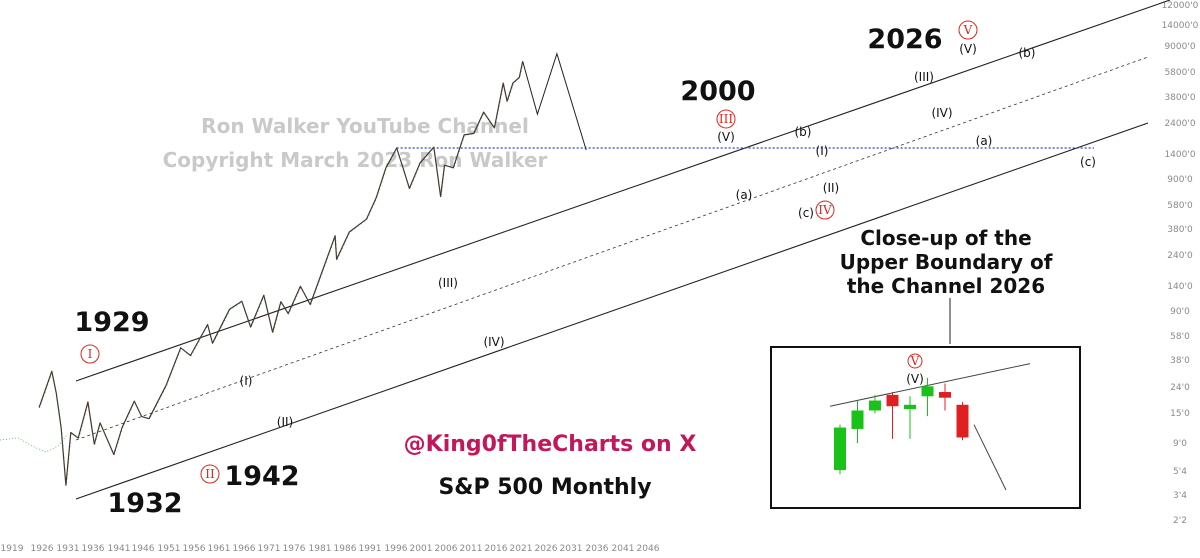 The image size is (1200, 558). Describe the element at coordinates (554, 101) in the screenshot. I see `projection-path` at that location.